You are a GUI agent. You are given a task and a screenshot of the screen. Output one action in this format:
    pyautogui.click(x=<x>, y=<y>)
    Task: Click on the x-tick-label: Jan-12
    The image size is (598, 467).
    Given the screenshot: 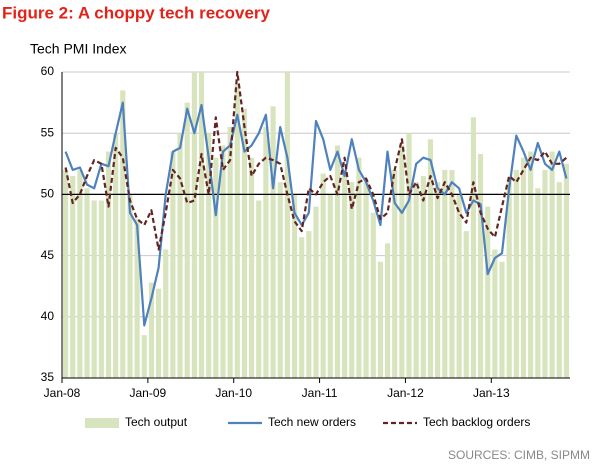 What is the action you would take?
    pyautogui.click(x=405, y=393)
    